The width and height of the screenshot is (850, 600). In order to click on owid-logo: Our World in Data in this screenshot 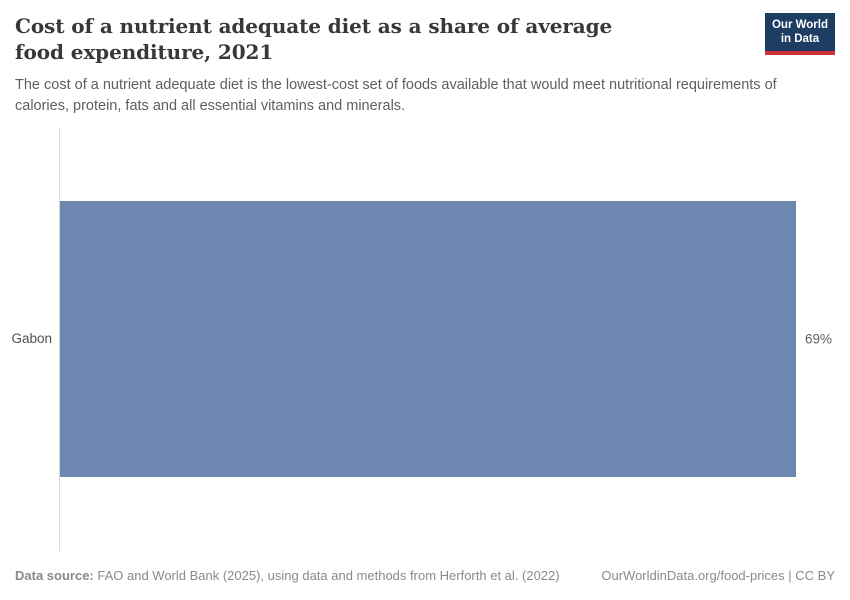, I will do `click(799, 34)`.